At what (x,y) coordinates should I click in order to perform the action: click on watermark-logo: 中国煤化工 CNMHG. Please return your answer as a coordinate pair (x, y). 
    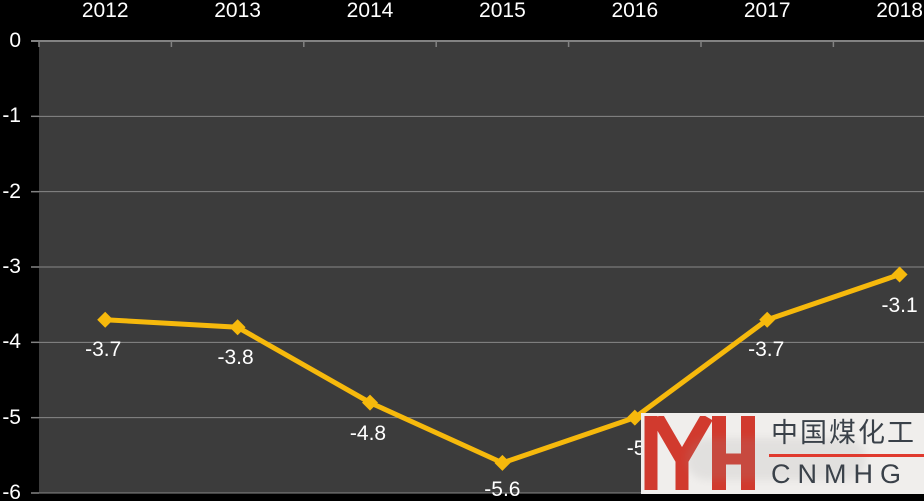
    Looking at the image, I should click on (782, 453).